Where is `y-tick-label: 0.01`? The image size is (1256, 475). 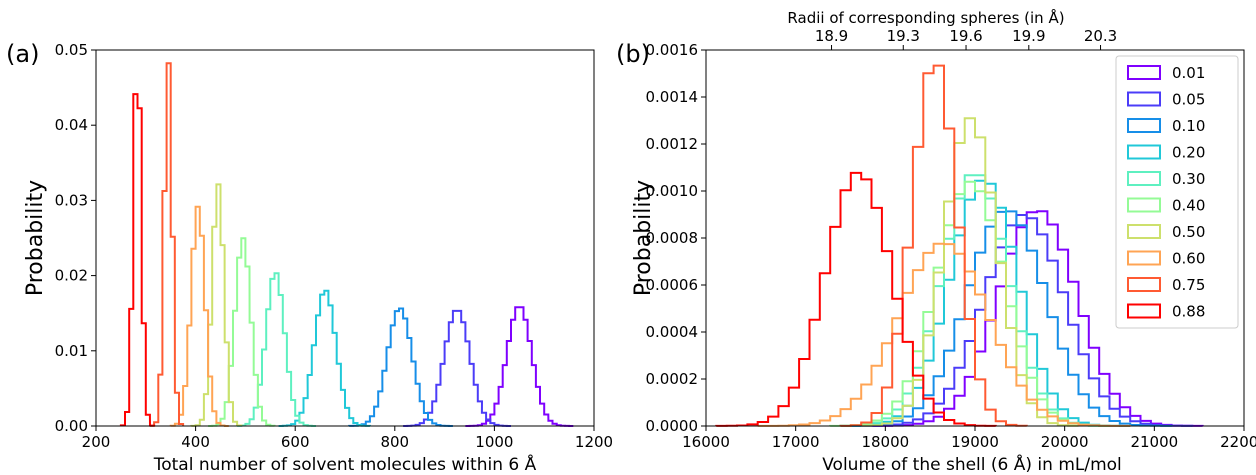 y-tick-label: 0.01 is located at coordinates (71, 351).